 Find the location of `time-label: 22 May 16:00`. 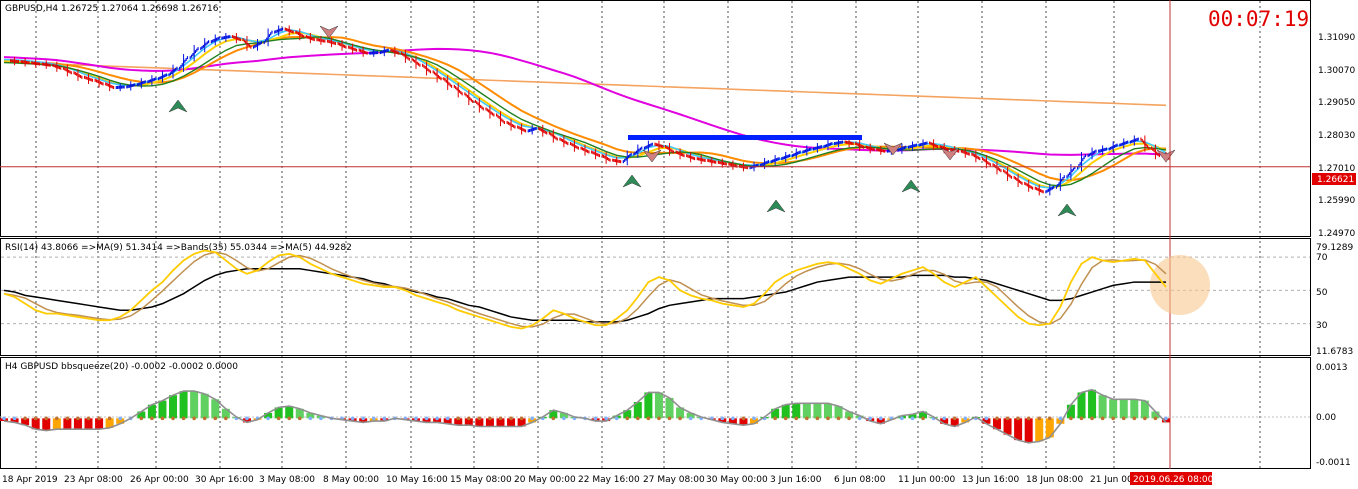

time-label: 22 May 16:00 is located at coordinates (609, 480).